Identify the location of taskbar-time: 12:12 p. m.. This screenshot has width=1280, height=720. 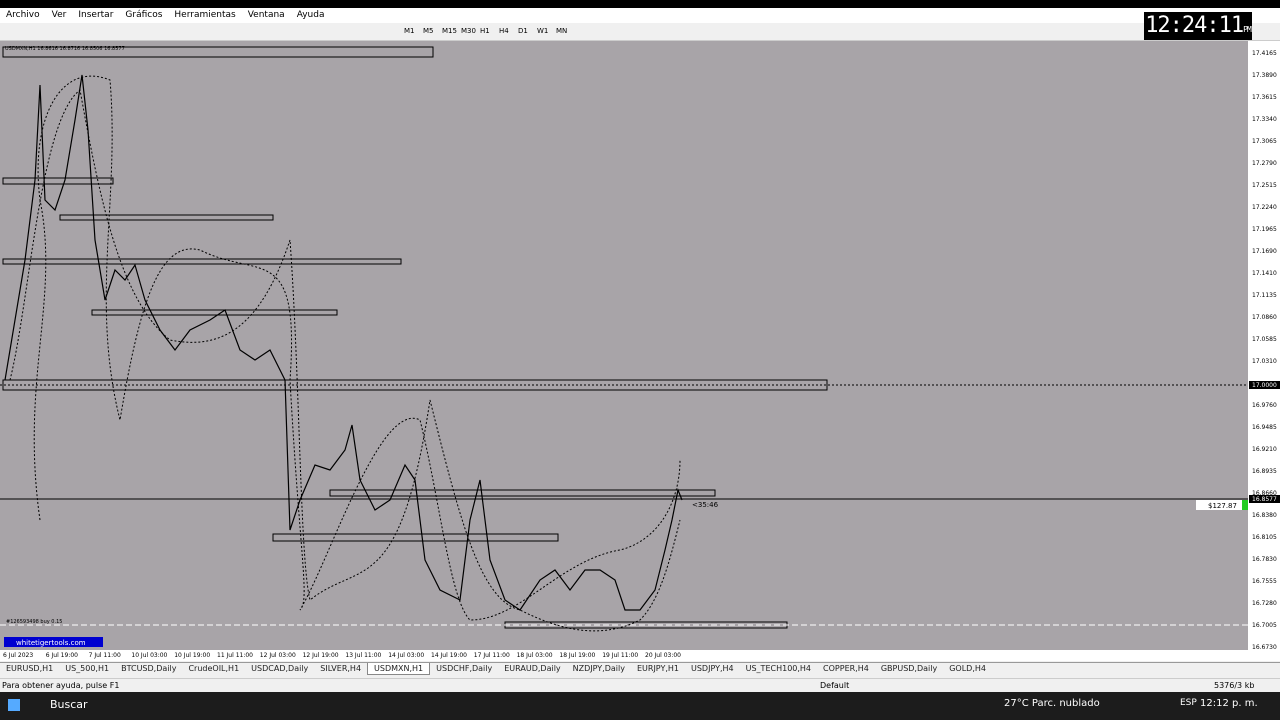
(1229, 703).